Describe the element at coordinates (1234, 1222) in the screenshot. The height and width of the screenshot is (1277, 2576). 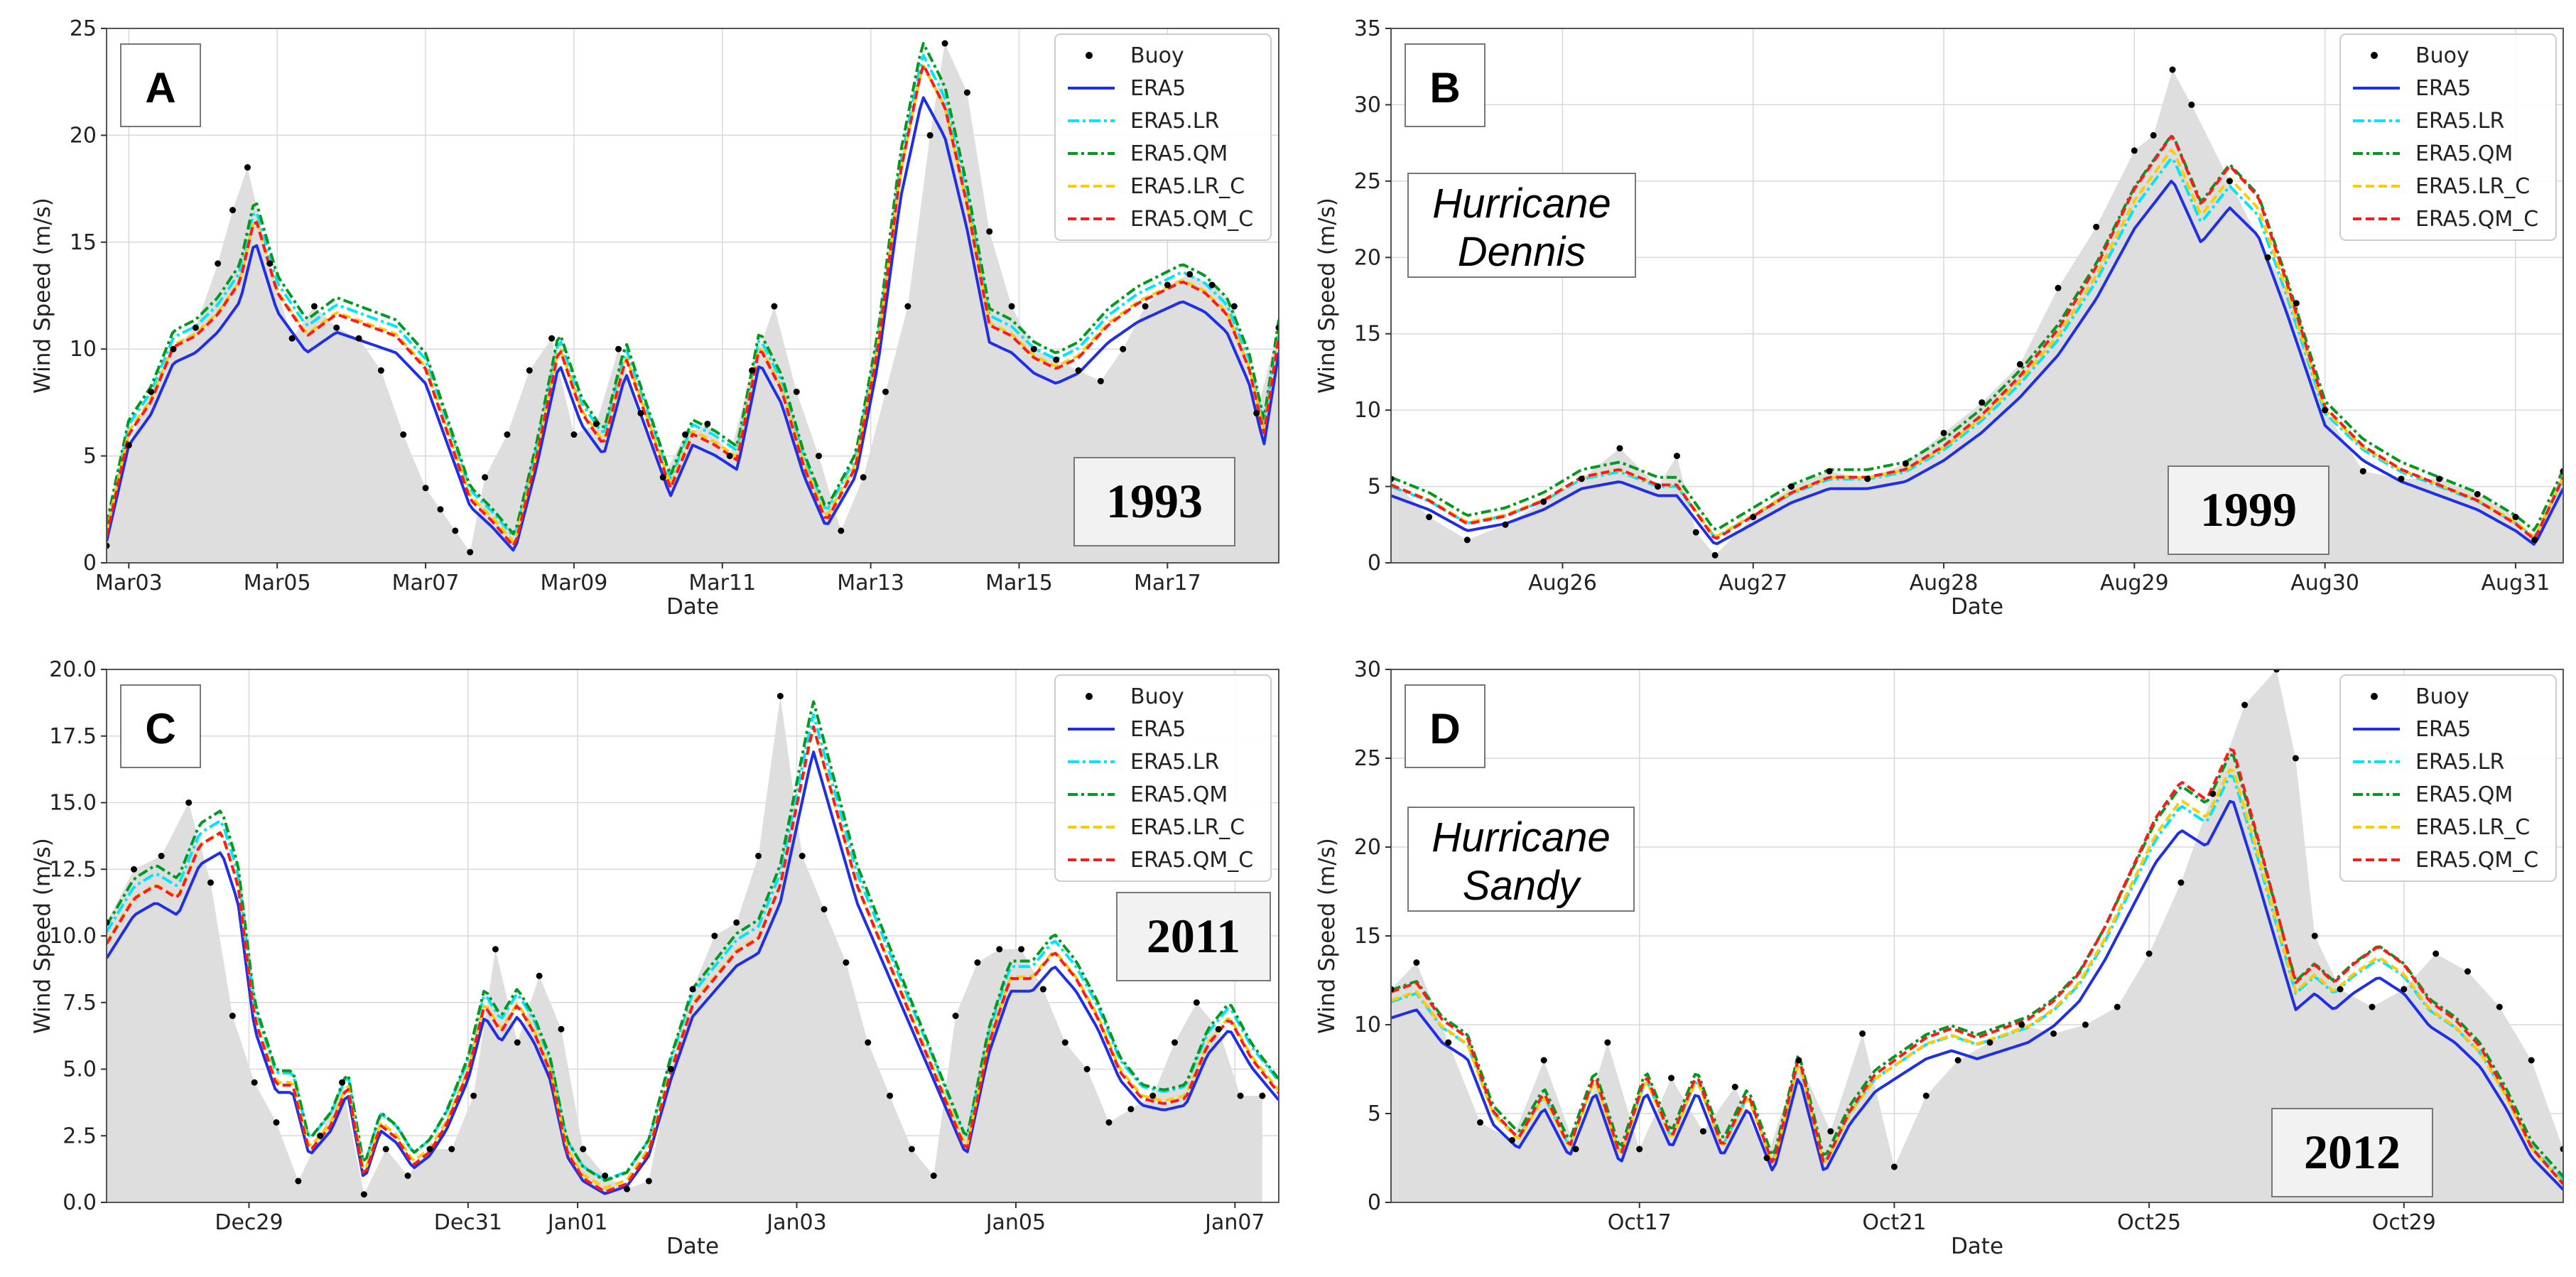
I see `x-tick-label: Jan07` at that location.